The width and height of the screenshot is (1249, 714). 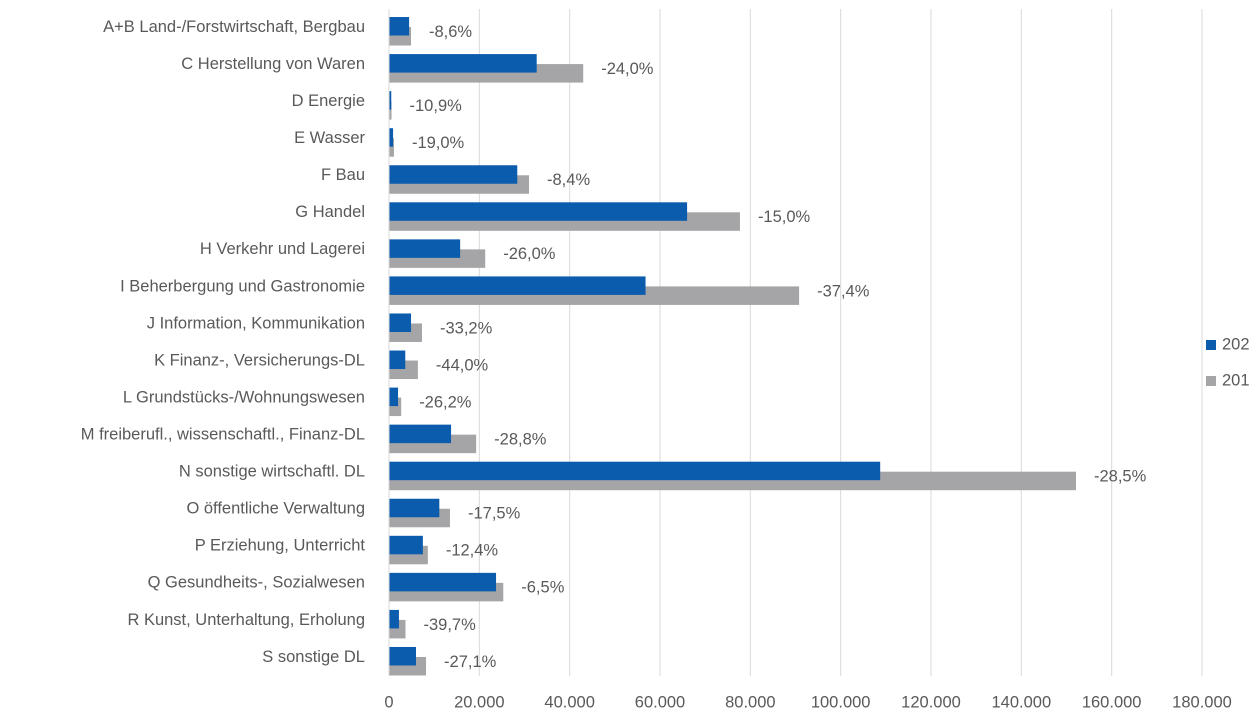 I want to click on change-label: -33,2%, so click(x=466, y=328).